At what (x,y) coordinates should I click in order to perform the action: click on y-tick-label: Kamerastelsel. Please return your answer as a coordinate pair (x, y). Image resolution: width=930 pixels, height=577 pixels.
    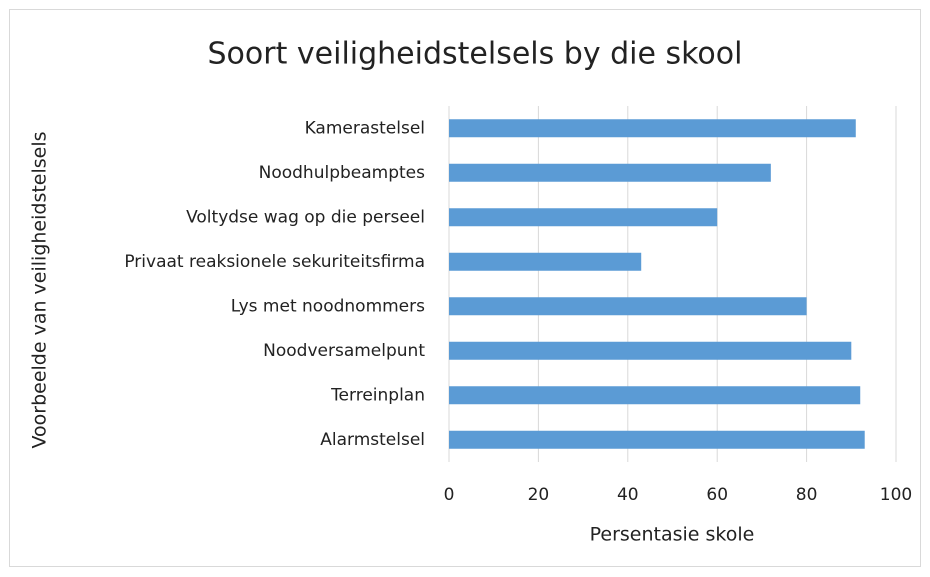
    Looking at the image, I should click on (365, 128).